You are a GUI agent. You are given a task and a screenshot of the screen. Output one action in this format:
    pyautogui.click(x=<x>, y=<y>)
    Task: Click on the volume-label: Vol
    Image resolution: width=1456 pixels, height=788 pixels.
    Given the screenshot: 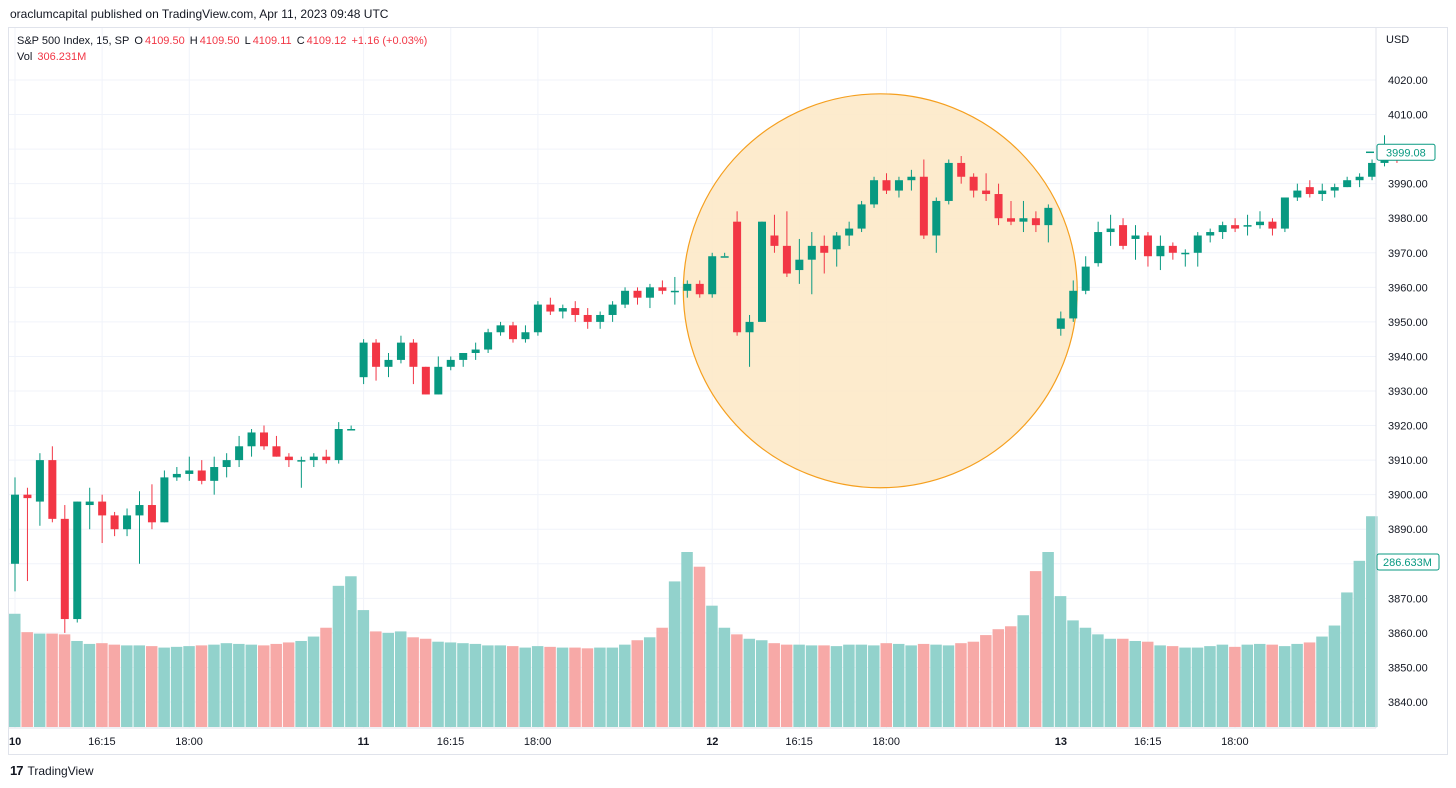 What is the action you would take?
    pyautogui.click(x=25, y=57)
    